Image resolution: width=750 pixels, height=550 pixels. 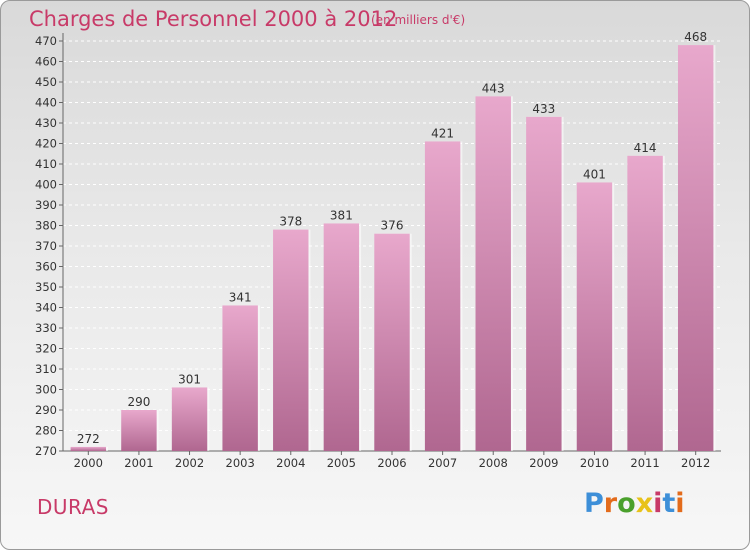 I want to click on y-tick-label: 470, so click(x=46, y=41).